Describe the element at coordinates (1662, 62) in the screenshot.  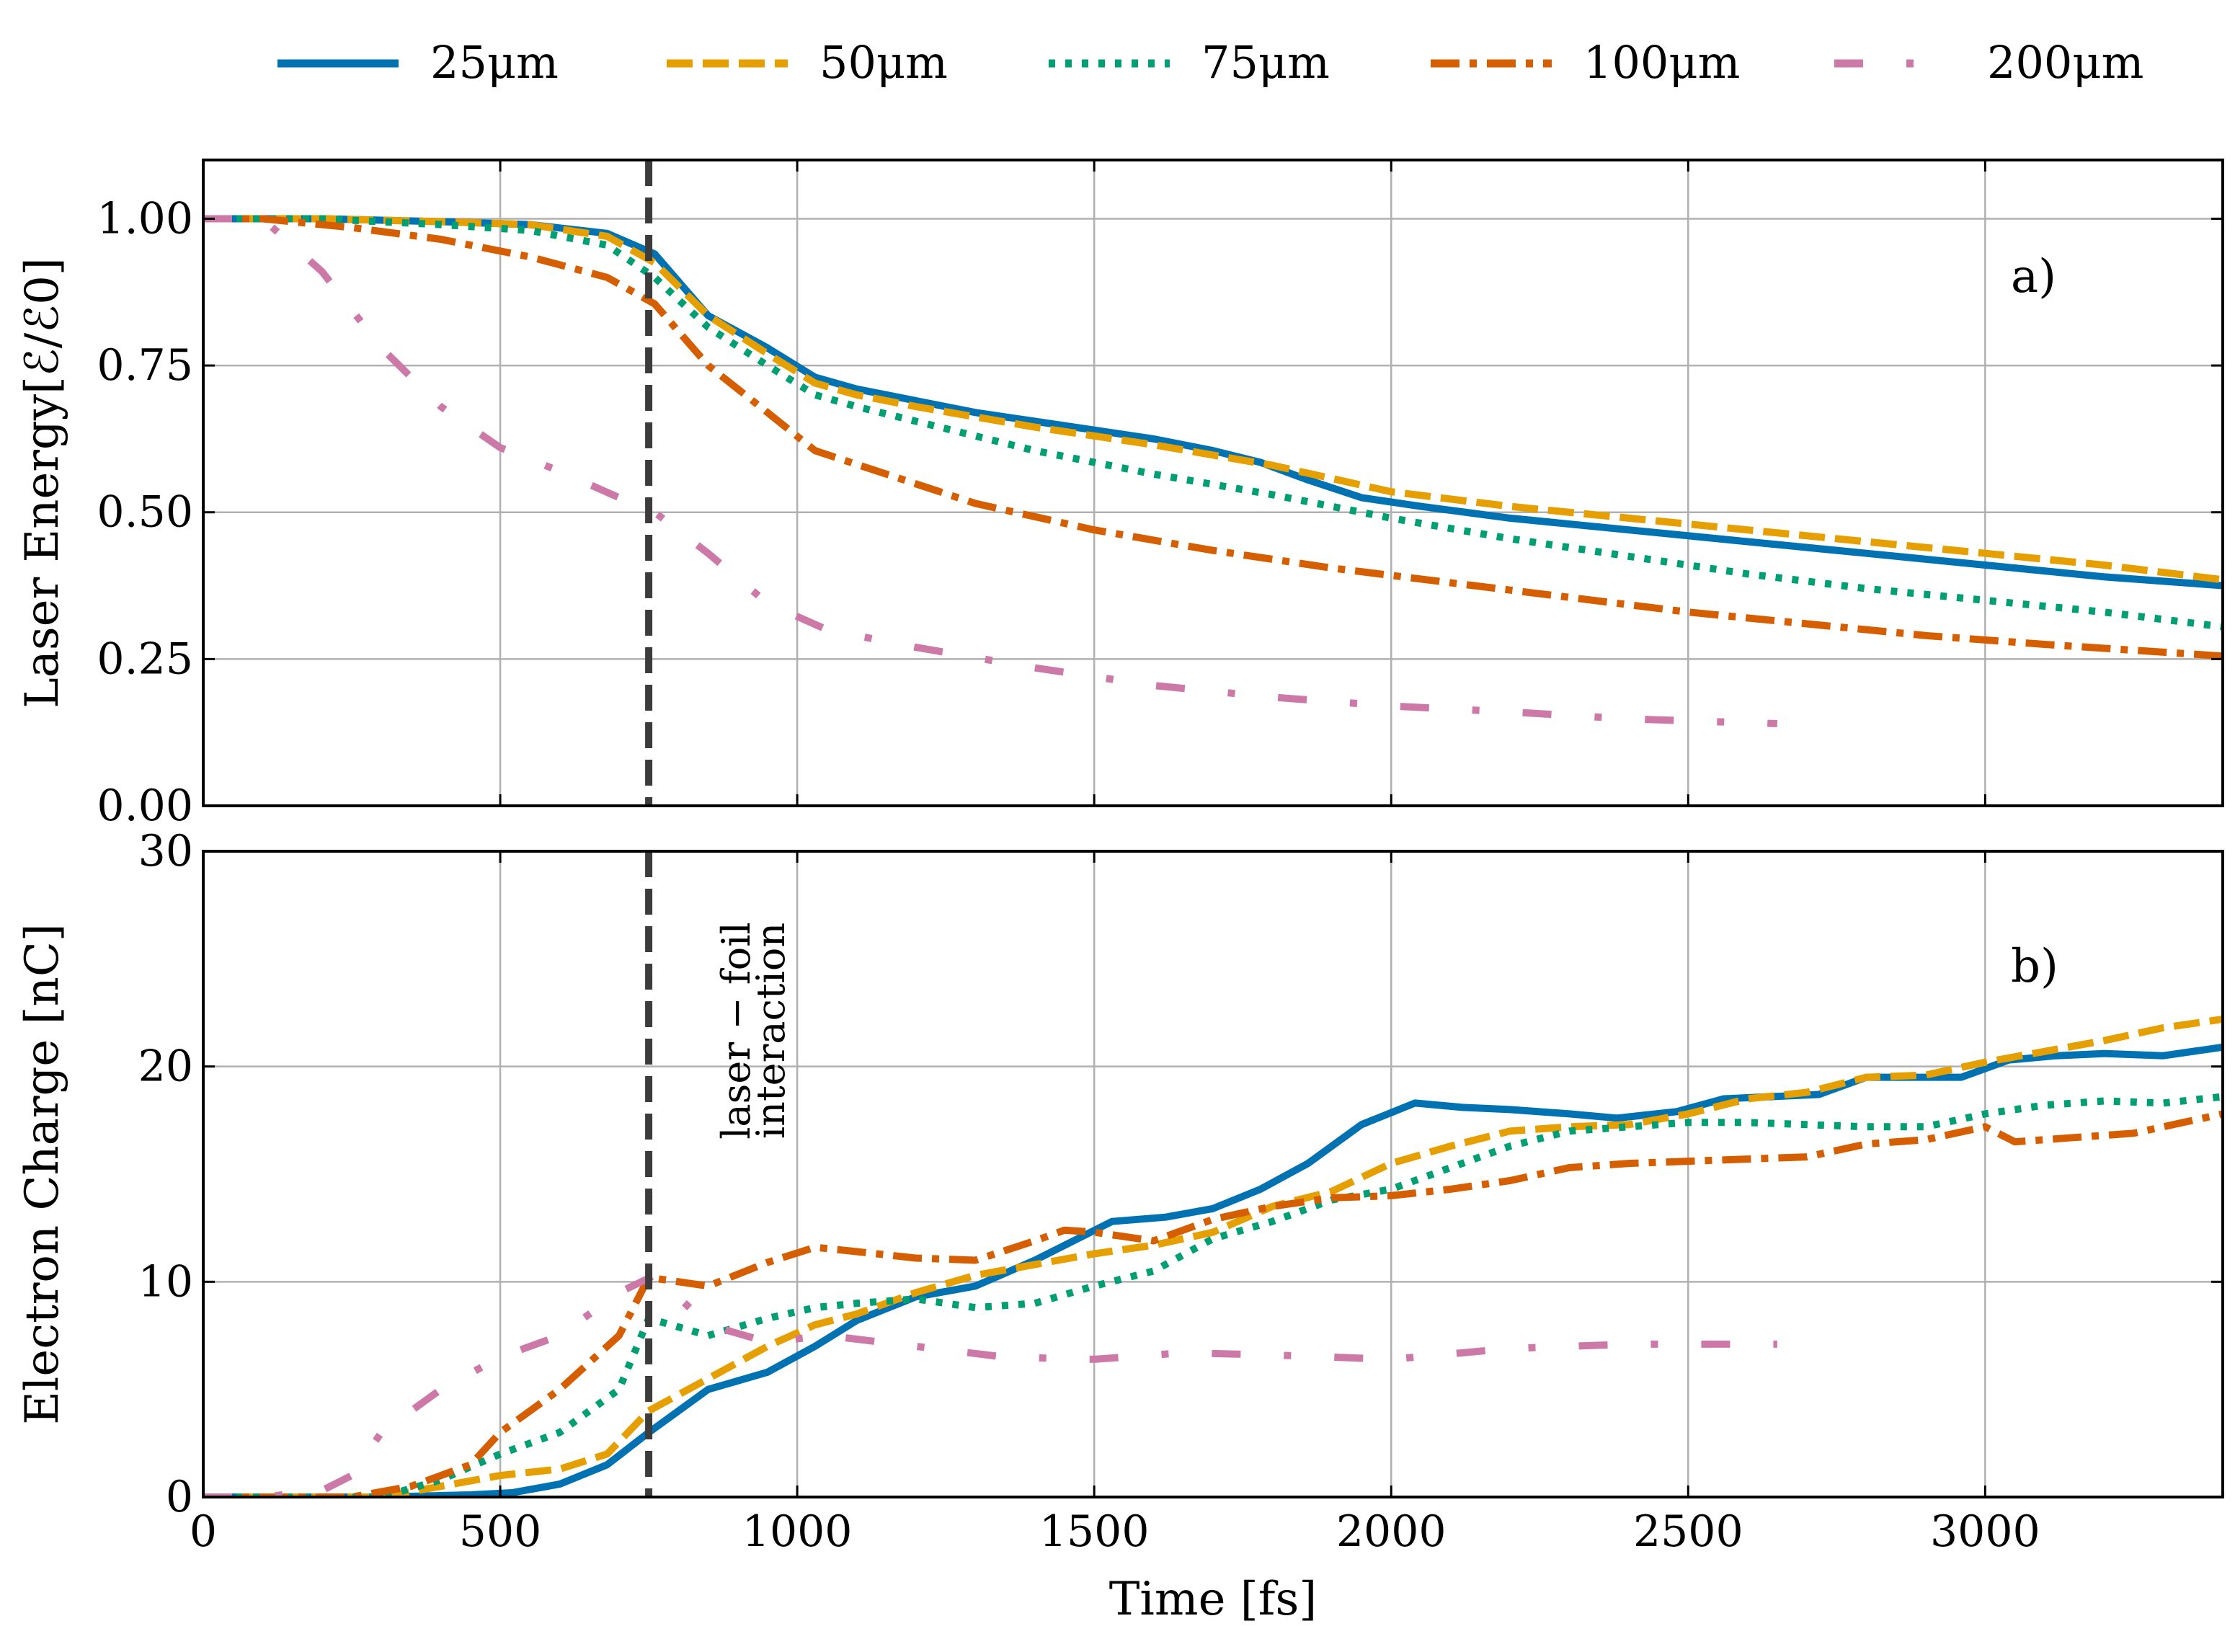
I see `legend-label-100um: 100μm` at that location.